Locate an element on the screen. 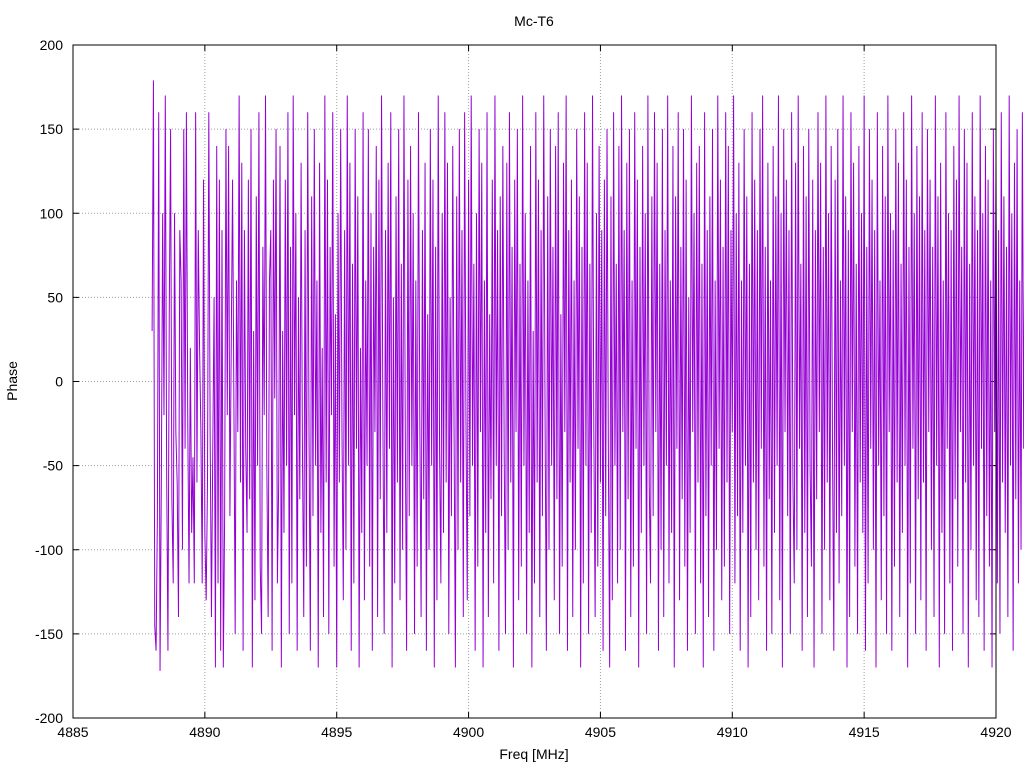 This screenshot has height=768, width=1024. y-tick-label: -200 is located at coordinates (49, 718).